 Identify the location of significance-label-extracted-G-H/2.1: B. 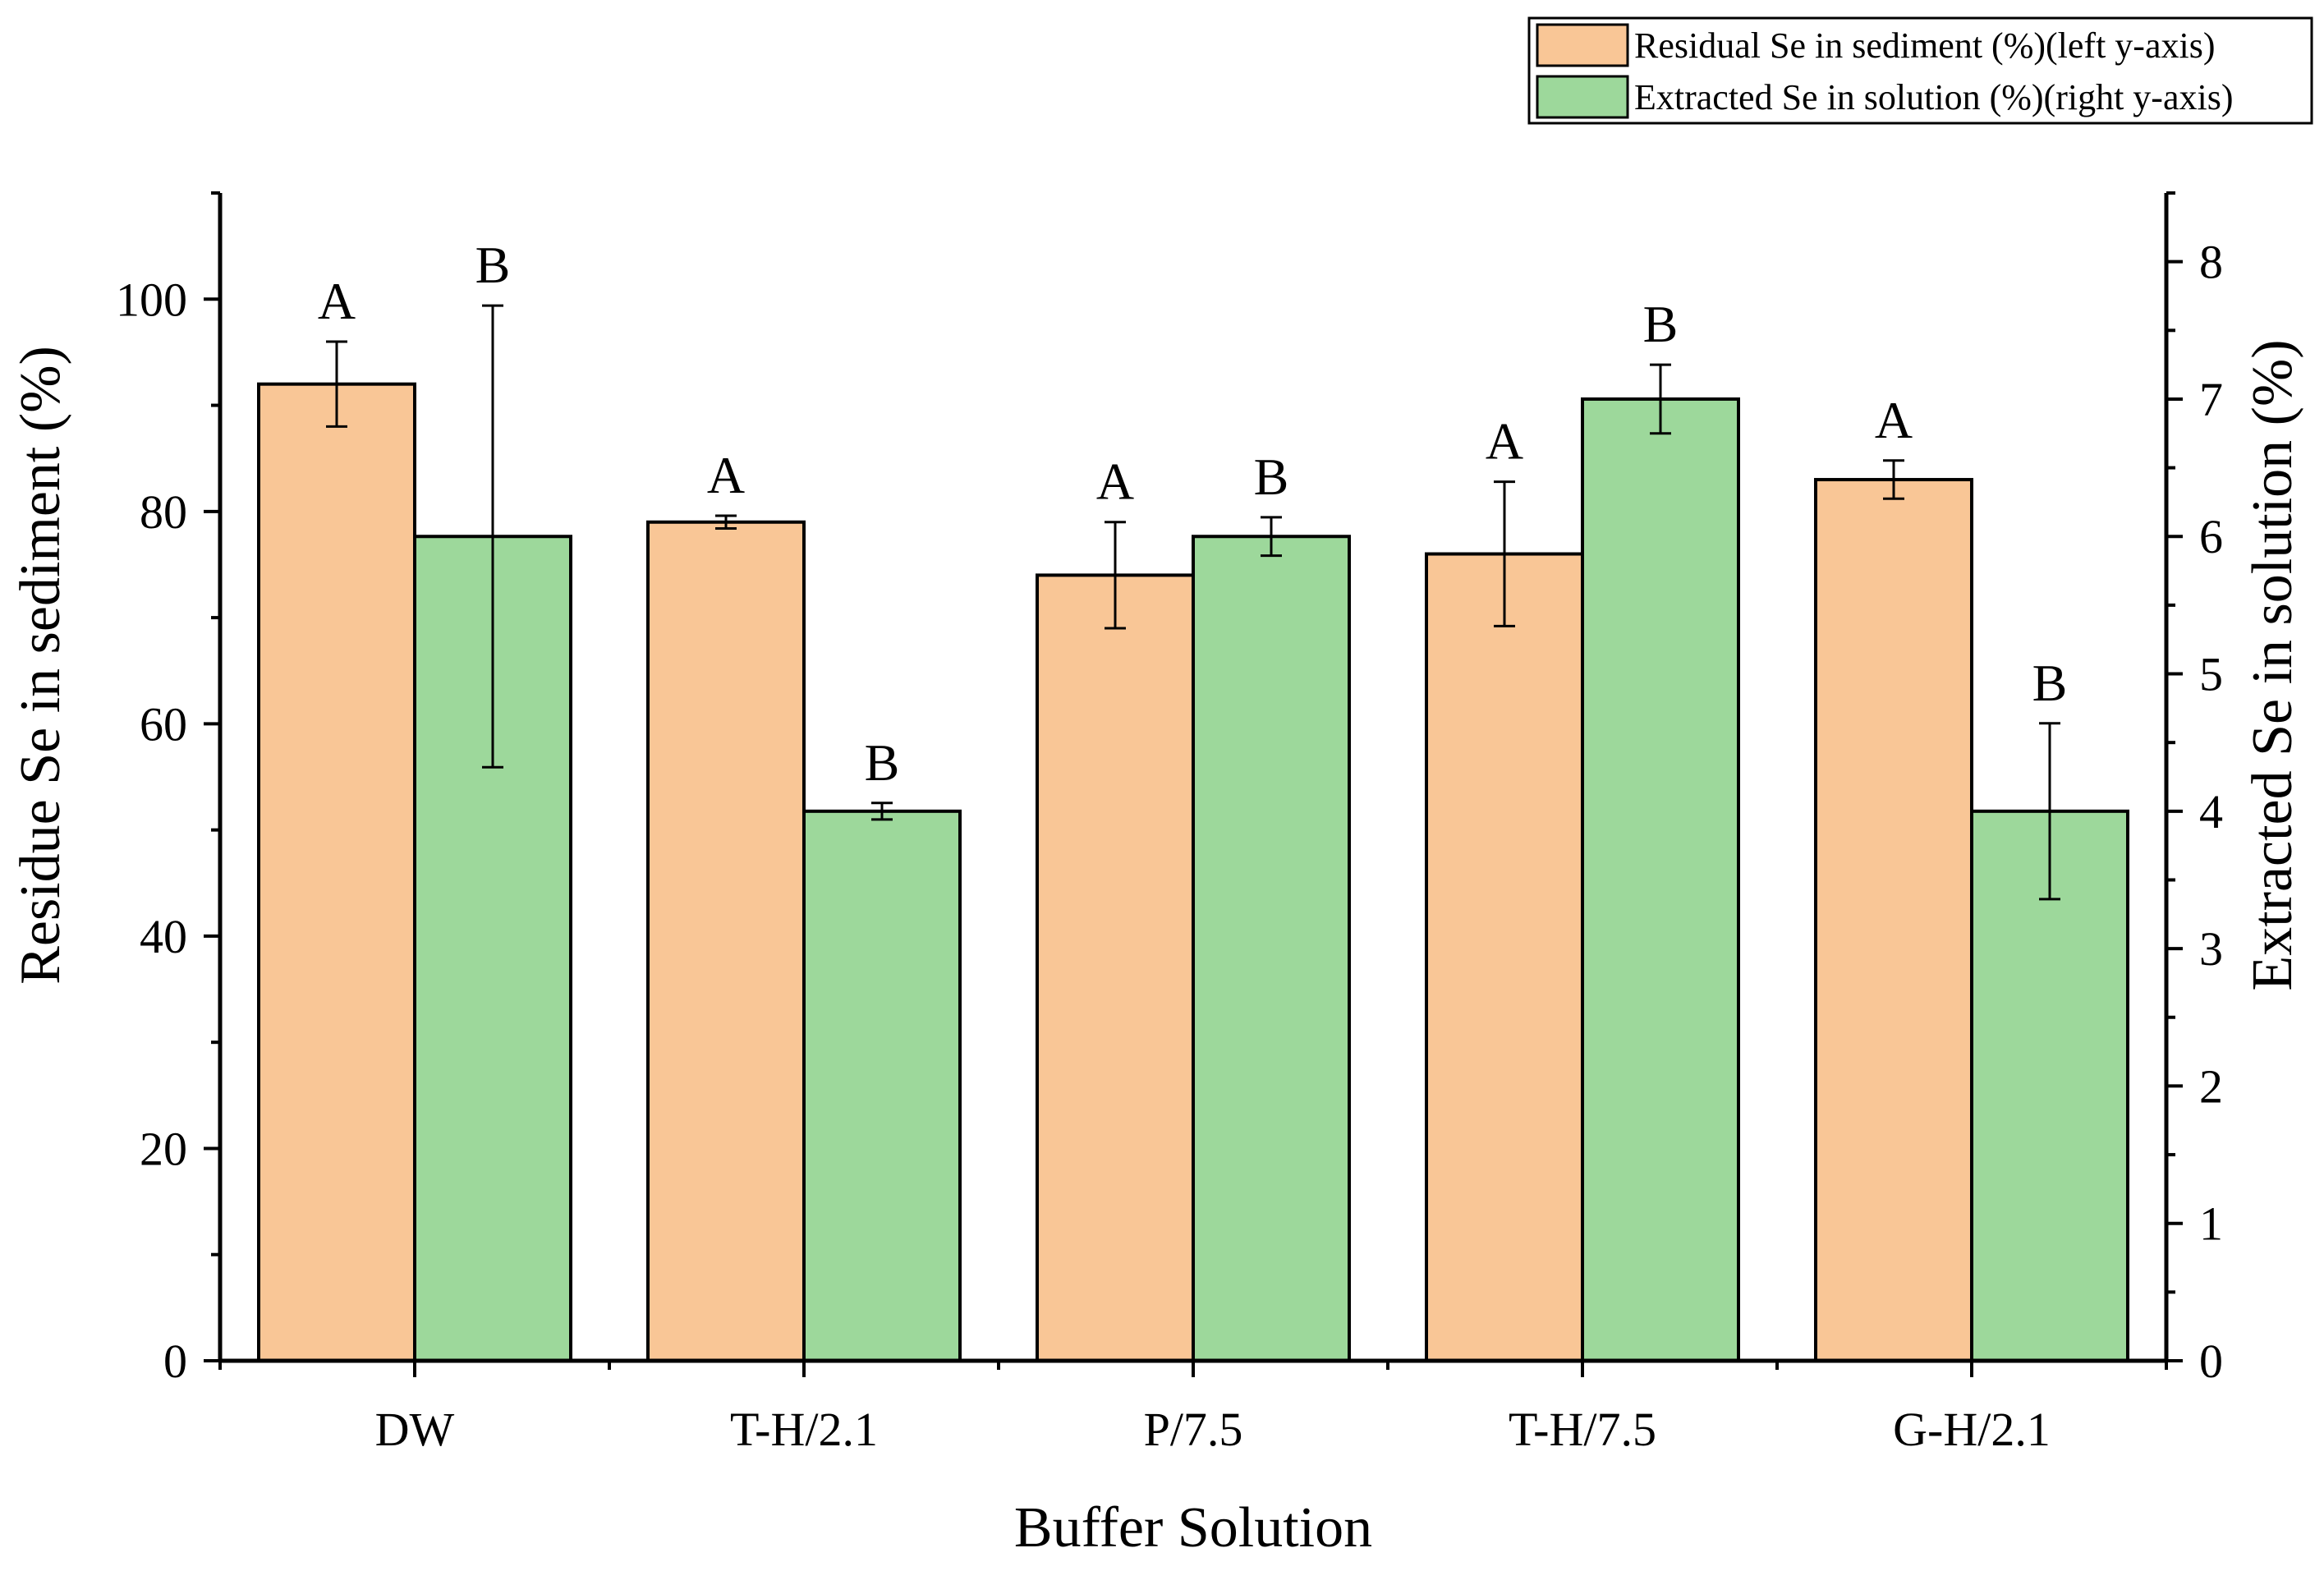
(2050, 683).